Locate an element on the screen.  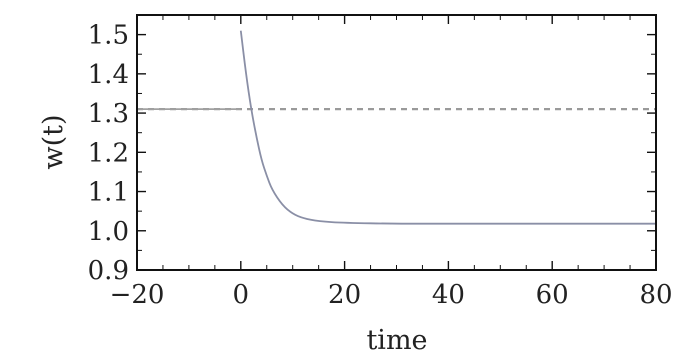
x-tick-label: 40 is located at coordinates (448, 295).